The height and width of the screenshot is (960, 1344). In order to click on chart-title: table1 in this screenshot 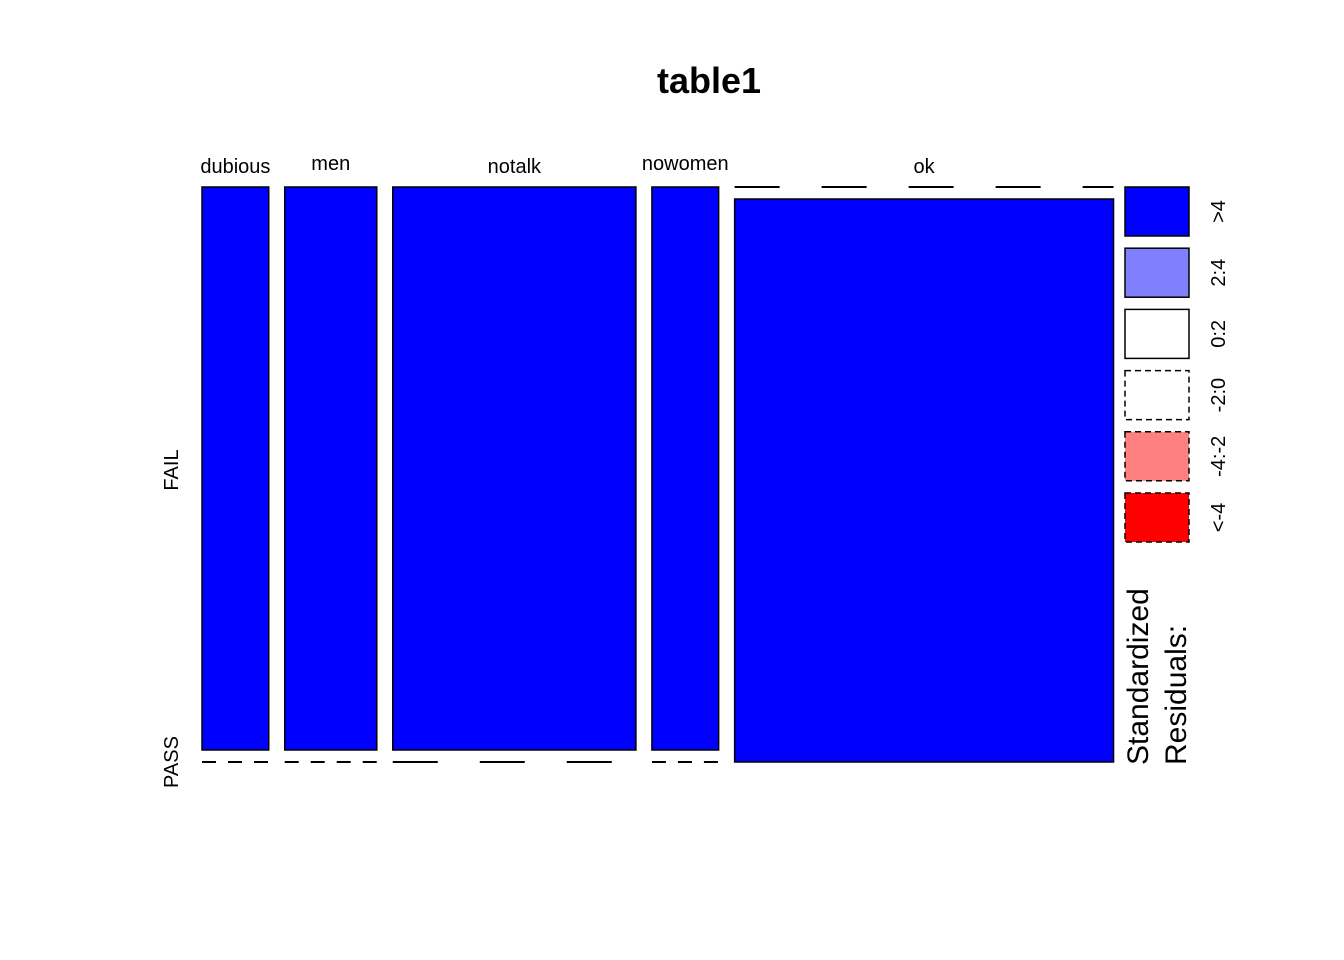, I will do `click(709, 80)`.